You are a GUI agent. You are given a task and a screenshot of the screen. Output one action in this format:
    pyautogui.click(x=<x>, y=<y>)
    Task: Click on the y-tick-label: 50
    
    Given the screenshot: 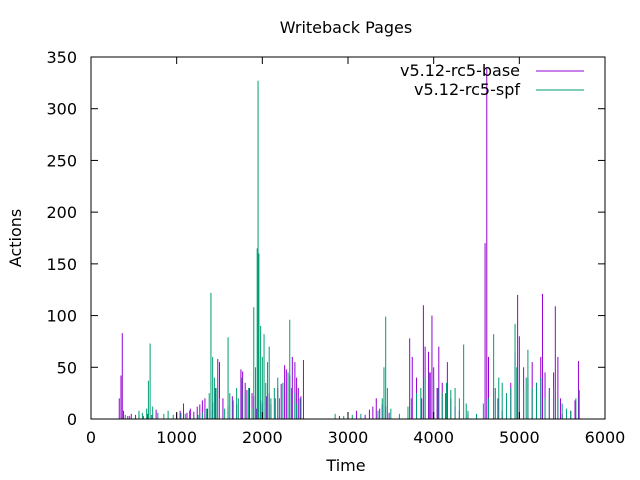 What is the action you would take?
    pyautogui.click(x=67, y=367)
    